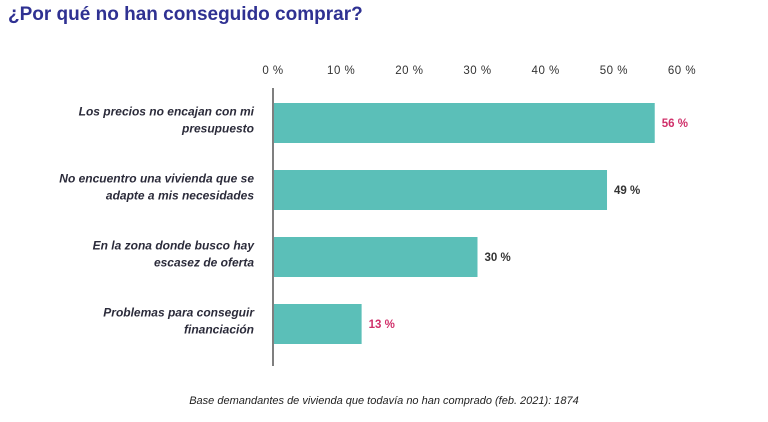 Image resolution: width=768 pixels, height=422 pixels. Describe the element at coordinates (546, 71) in the screenshot. I see `x-tick-label: 40 %` at that location.